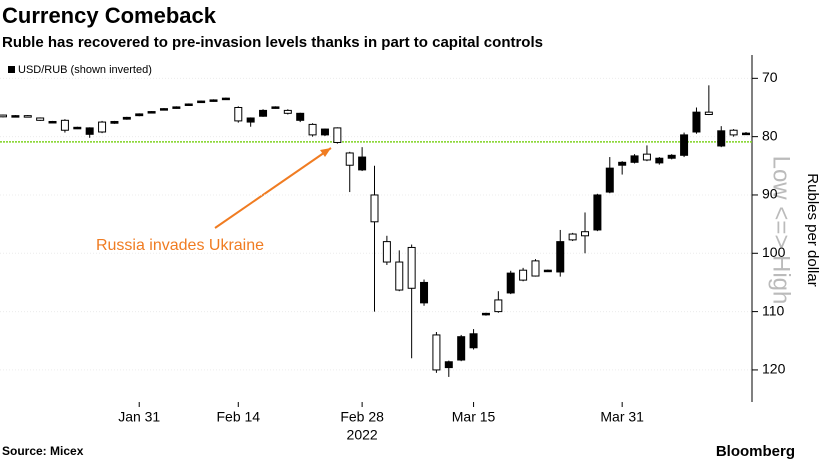 The image size is (821, 467). I want to click on legend-label: USD/RUB (shown inverted), so click(85, 70).